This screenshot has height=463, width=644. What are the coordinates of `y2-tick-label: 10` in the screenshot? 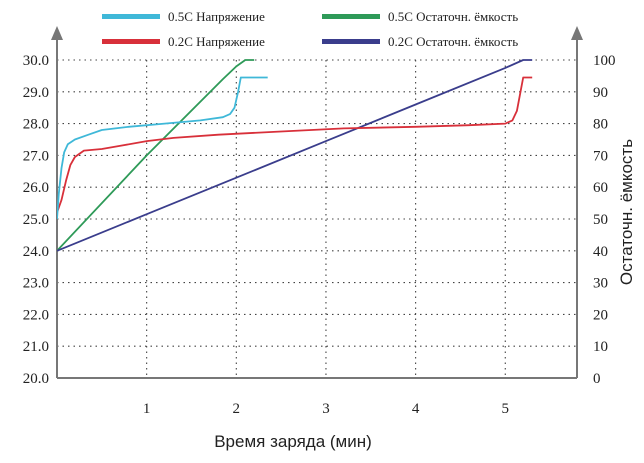 It's located at (600, 347).